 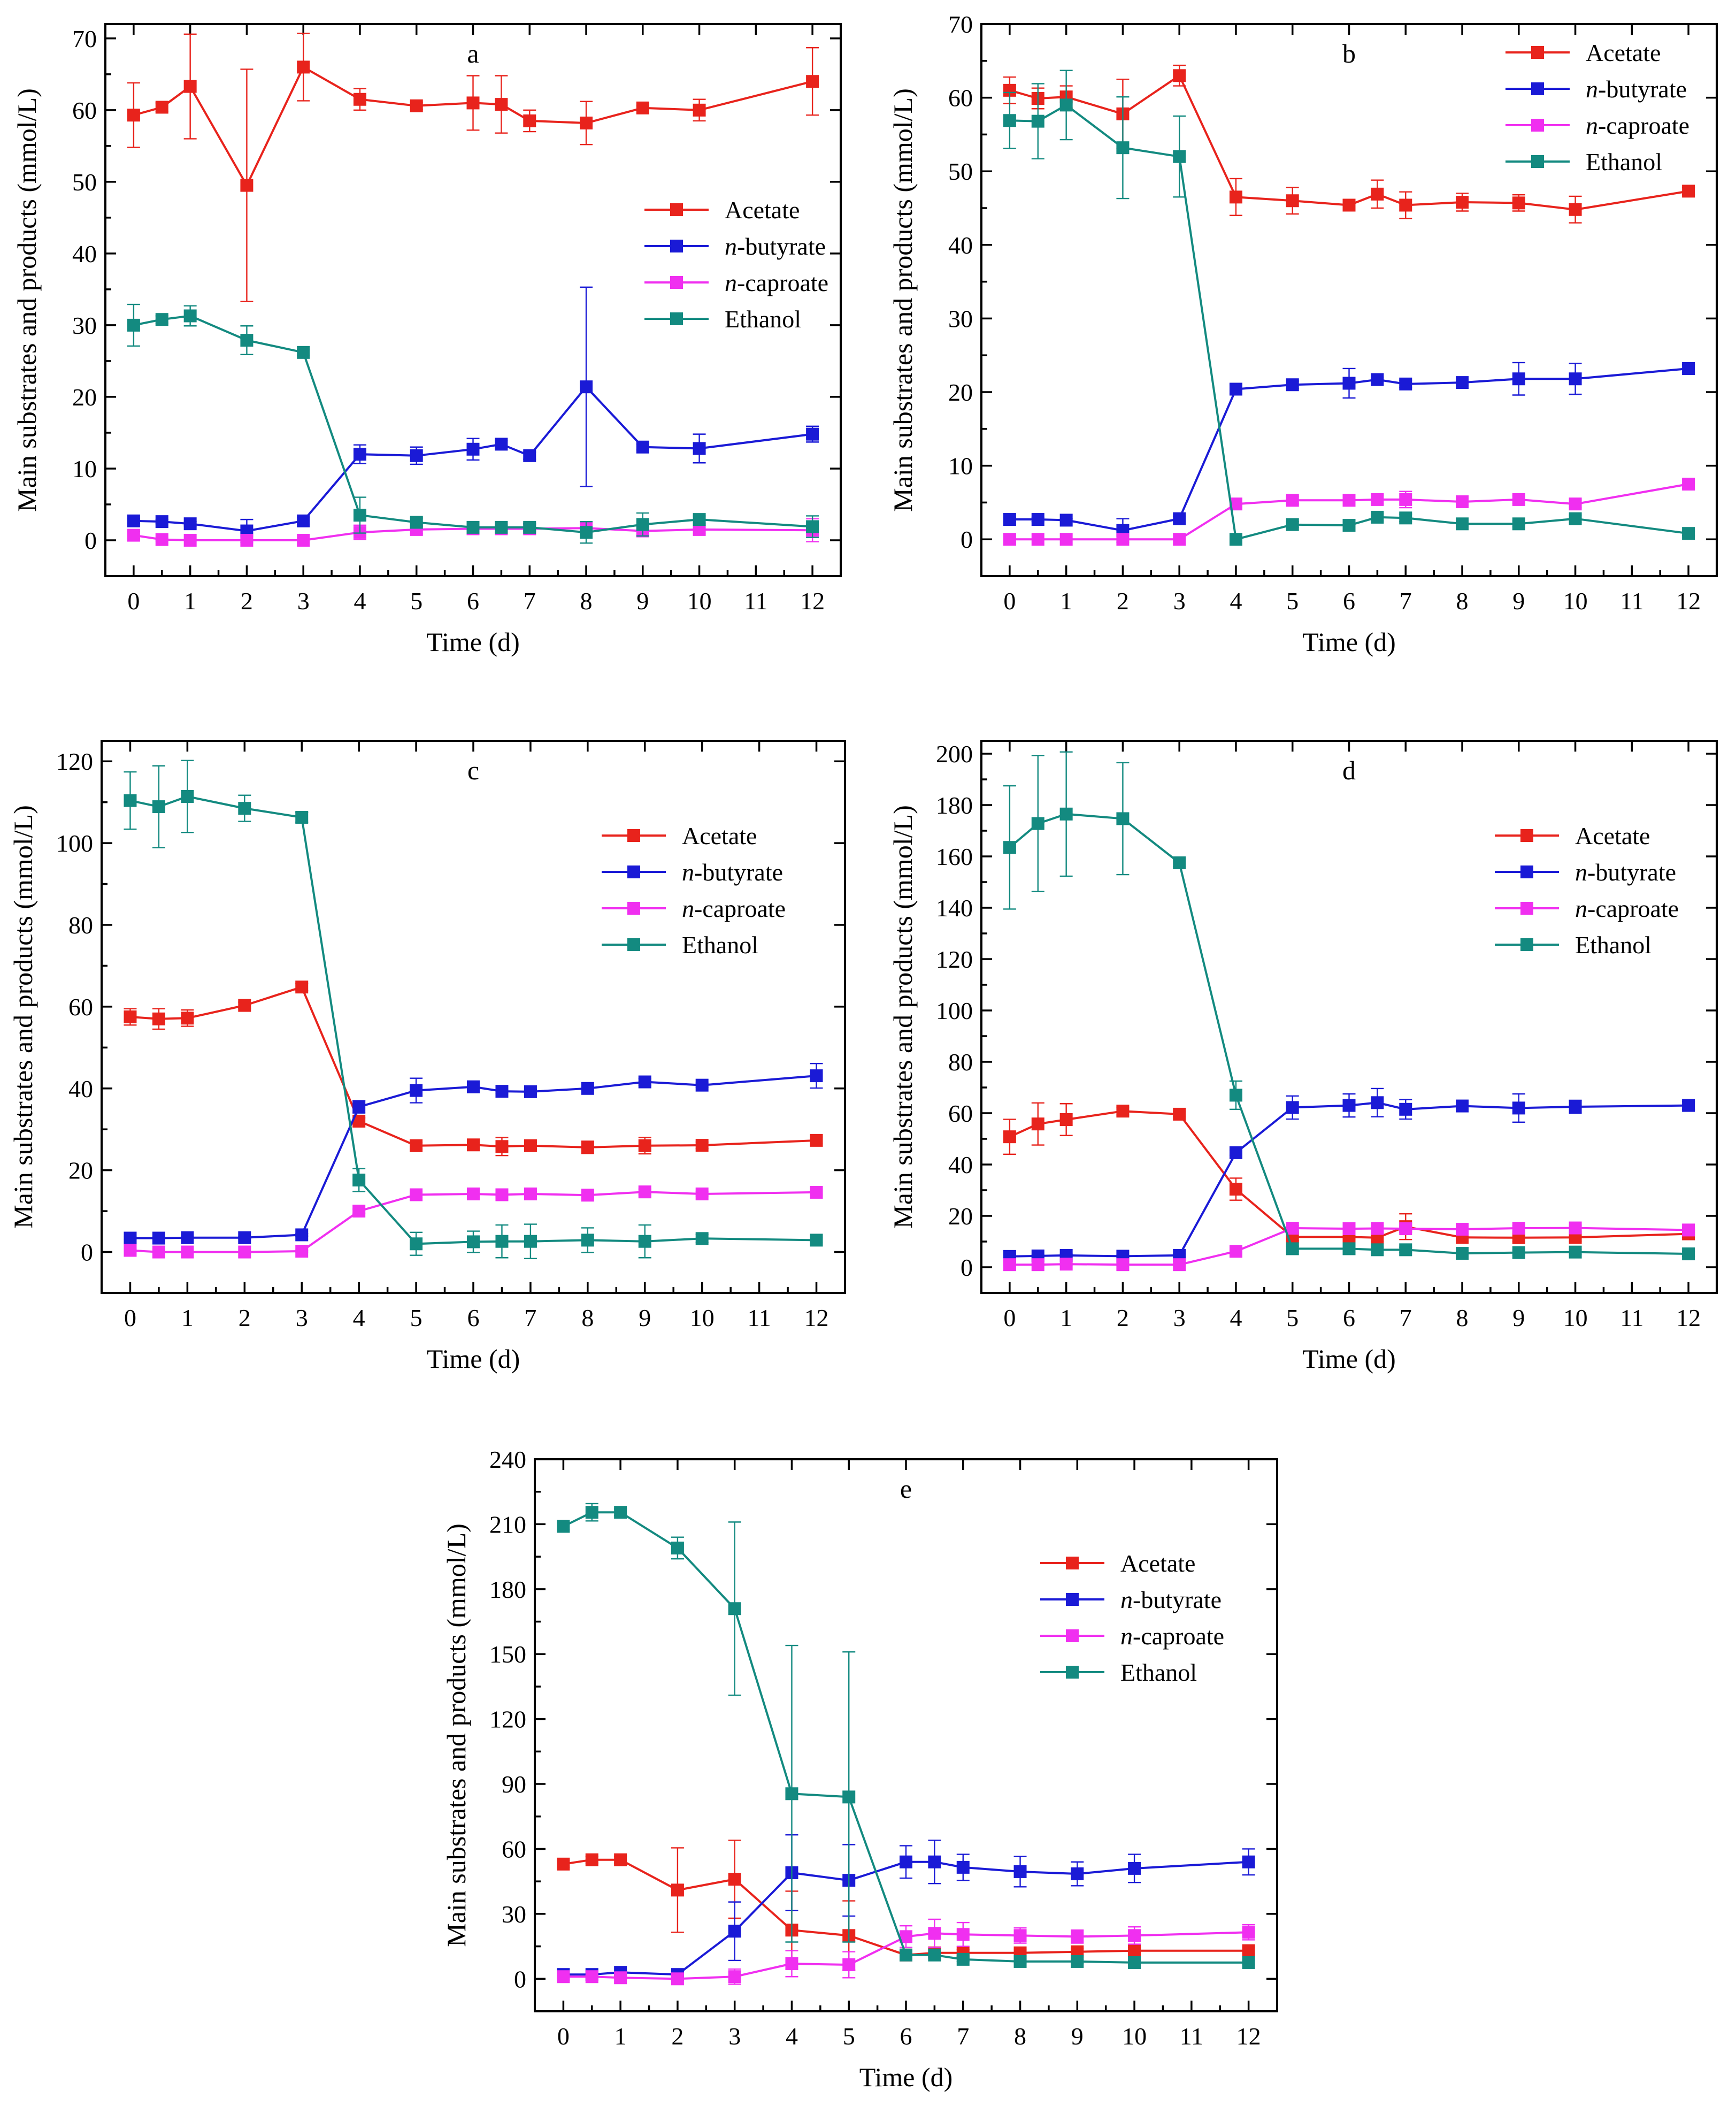 What do you see at coordinates (676, 318) in the screenshot?
I see `legend-marker-ethanol` at bounding box center [676, 318].